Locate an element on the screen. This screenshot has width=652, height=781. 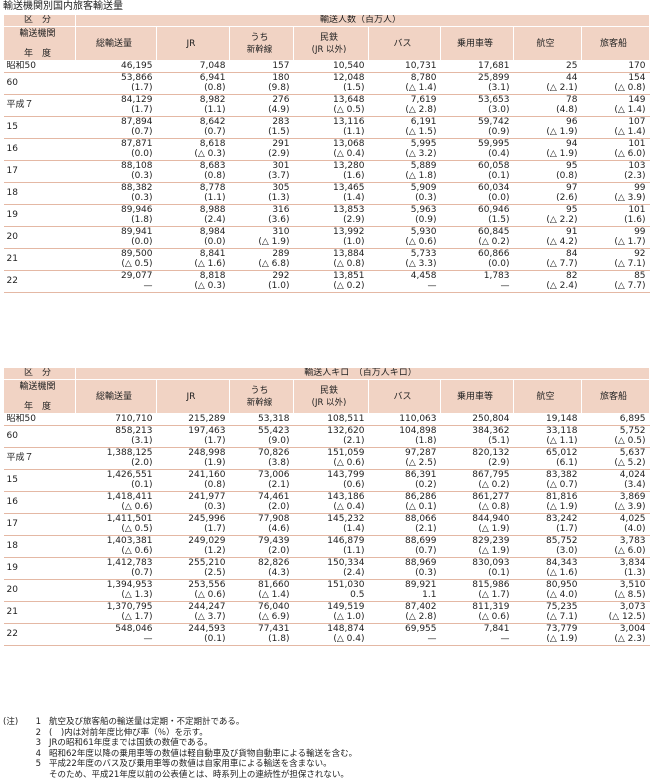
value-cell: 13,992 is located at coordinates (349, 231).